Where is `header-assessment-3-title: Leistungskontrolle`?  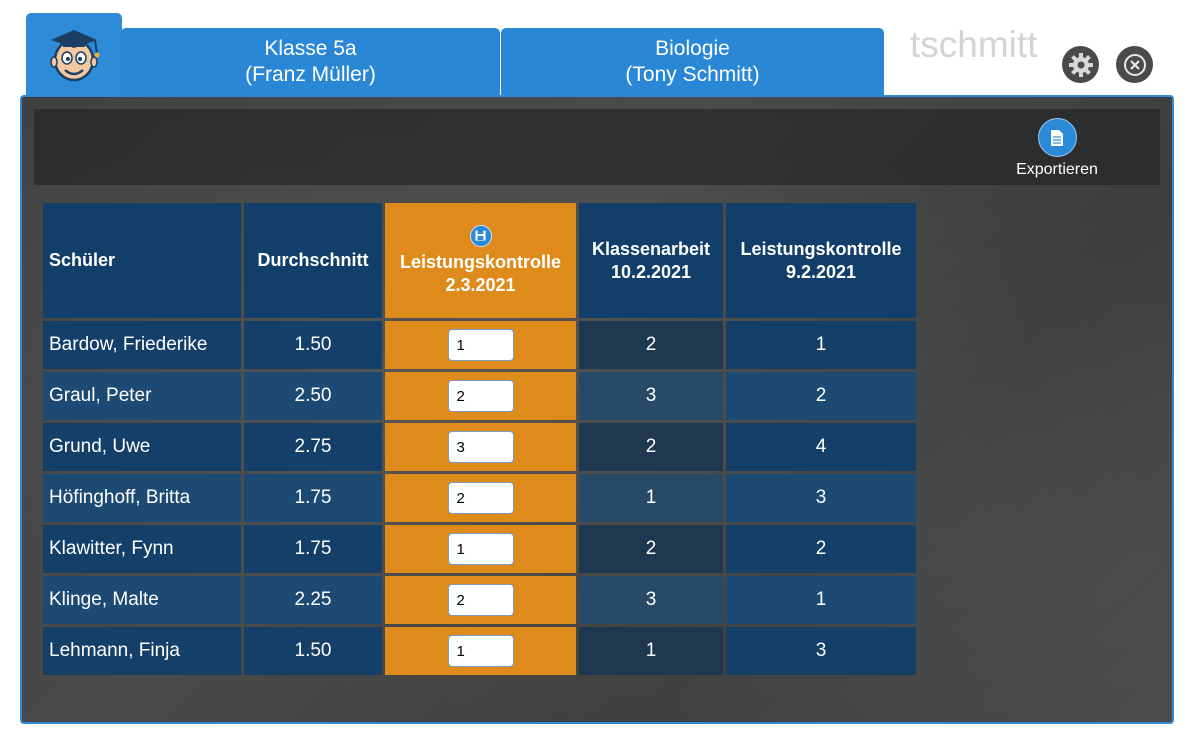 header-assessment-3-title: Leistungskontrolle is located at coordinates (821, 248).